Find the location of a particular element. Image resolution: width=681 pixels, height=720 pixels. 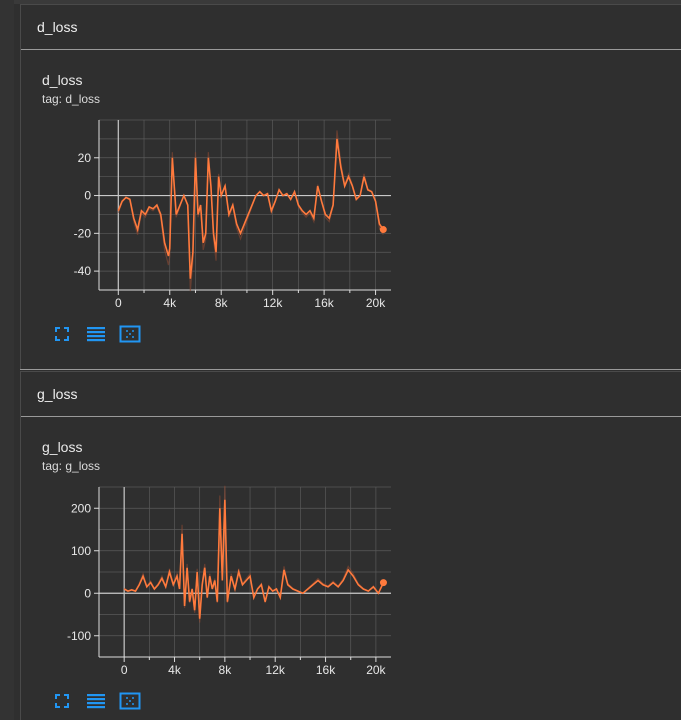

card-title-g-loss: g_loss is located at coordinates (62, 447).